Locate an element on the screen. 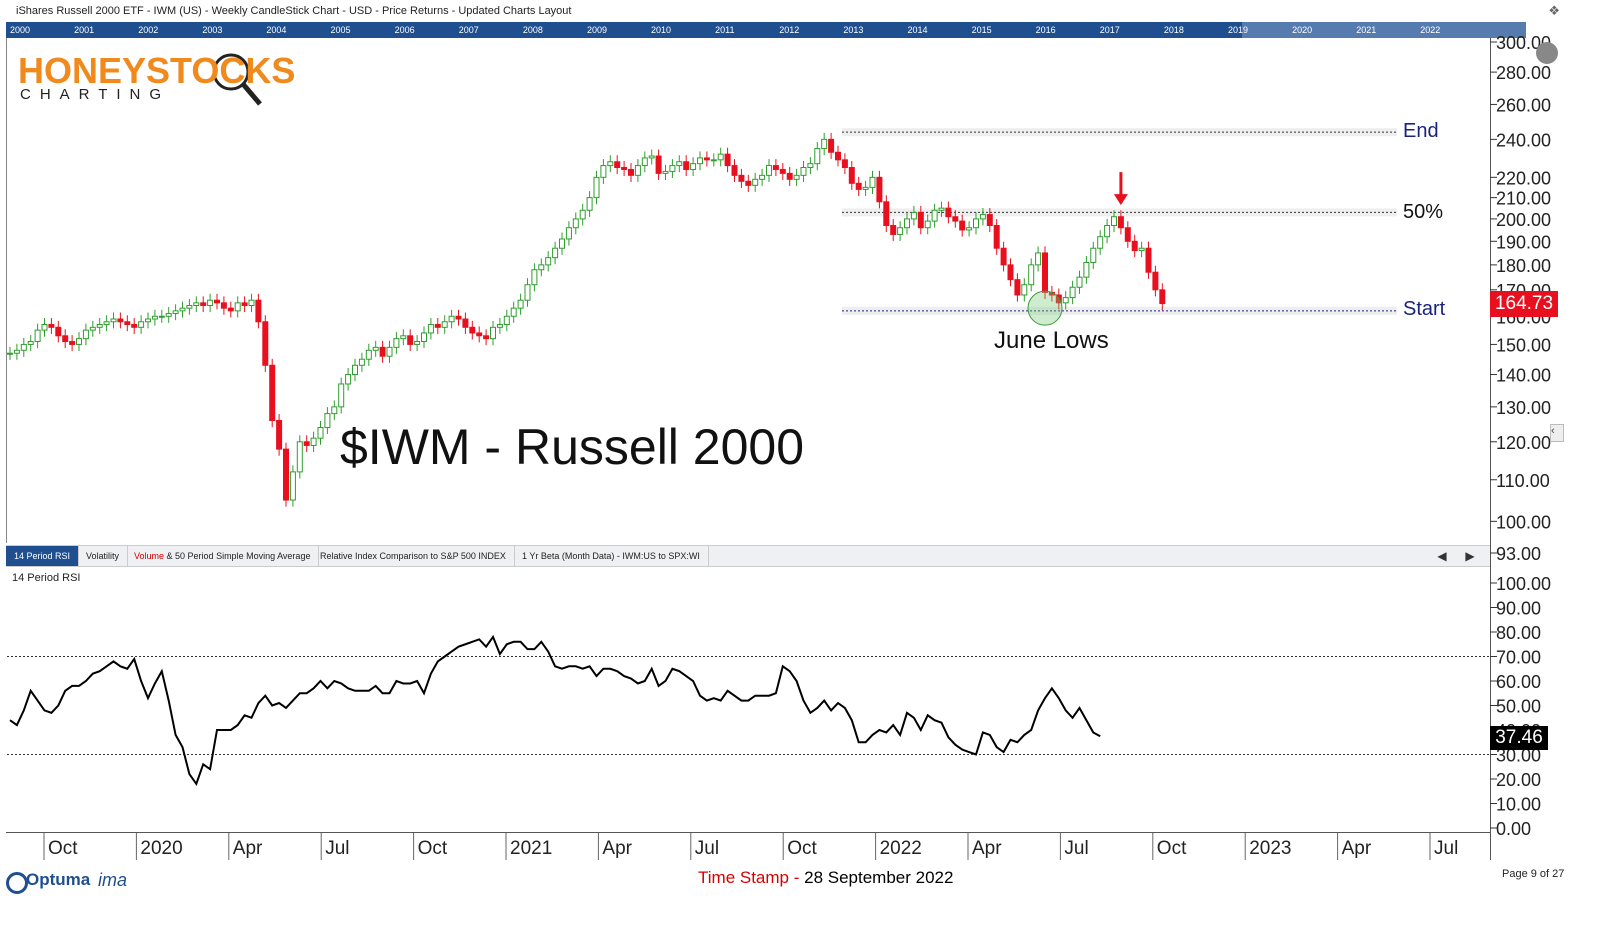 Image resolution: width=1622 pixels, height=928 pixels. price-axis-label: 120.00 is located at coordinates (1523, 443).